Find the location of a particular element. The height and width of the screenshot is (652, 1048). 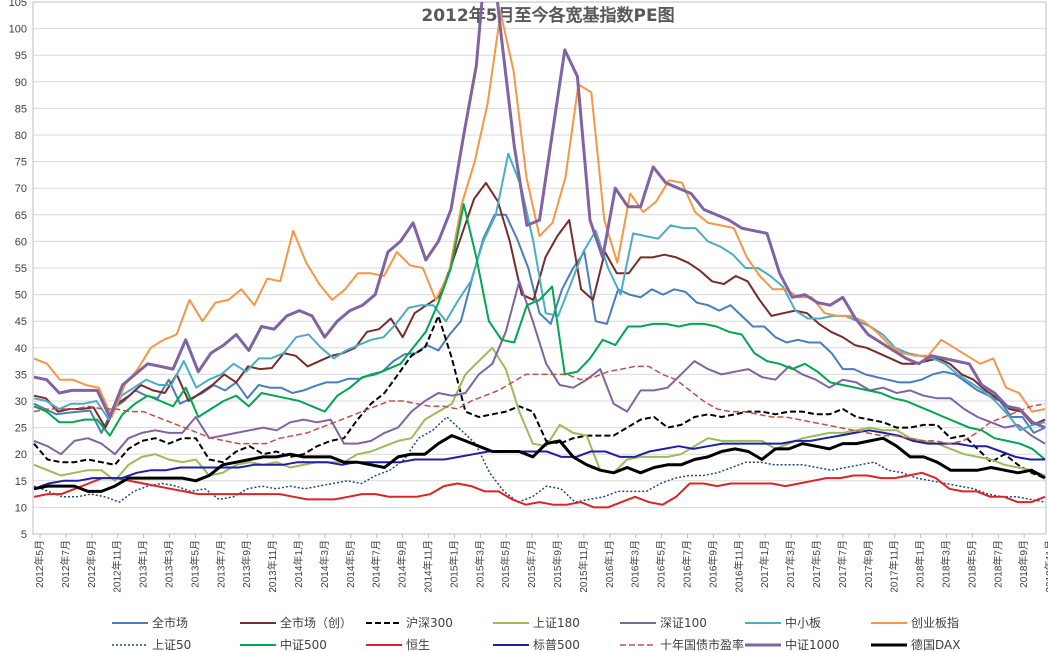

x-tick-label: 2015年9月 is located at coordinates (557, 564).